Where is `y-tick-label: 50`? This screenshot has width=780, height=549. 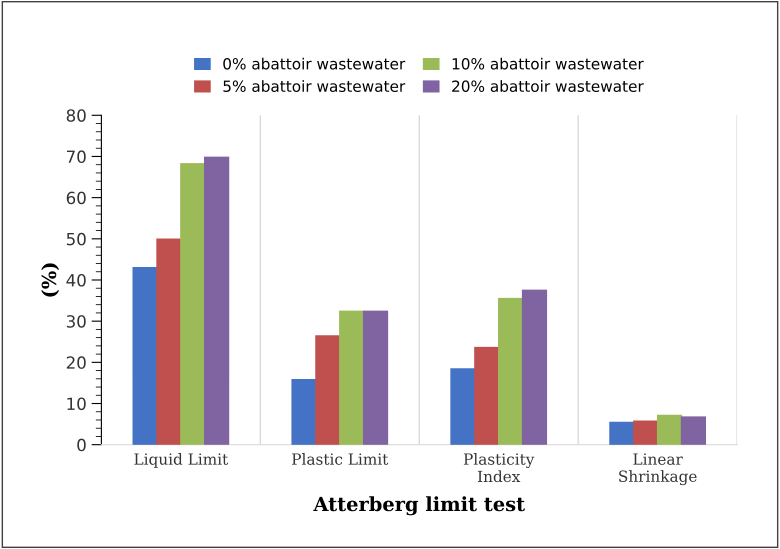 y-tick-label: 50 is located at coordinates (76, 239).